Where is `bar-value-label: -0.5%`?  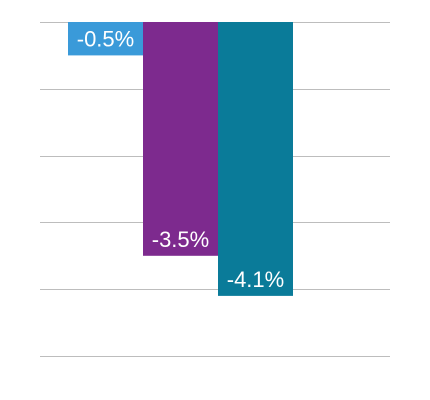 bar-value-label: -0.5% is located at coordinates (105, 38).